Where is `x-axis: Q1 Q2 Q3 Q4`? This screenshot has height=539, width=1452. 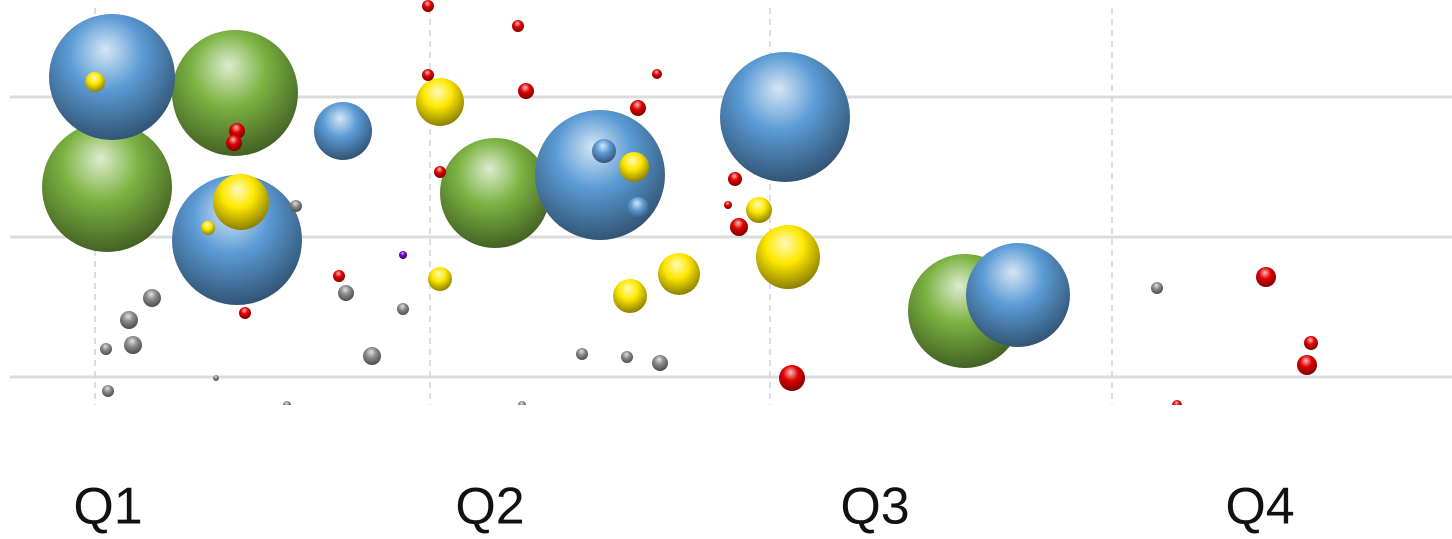 x-axis: Q1 Q2 Q3 Q4 is located at coordinates (683, 507).